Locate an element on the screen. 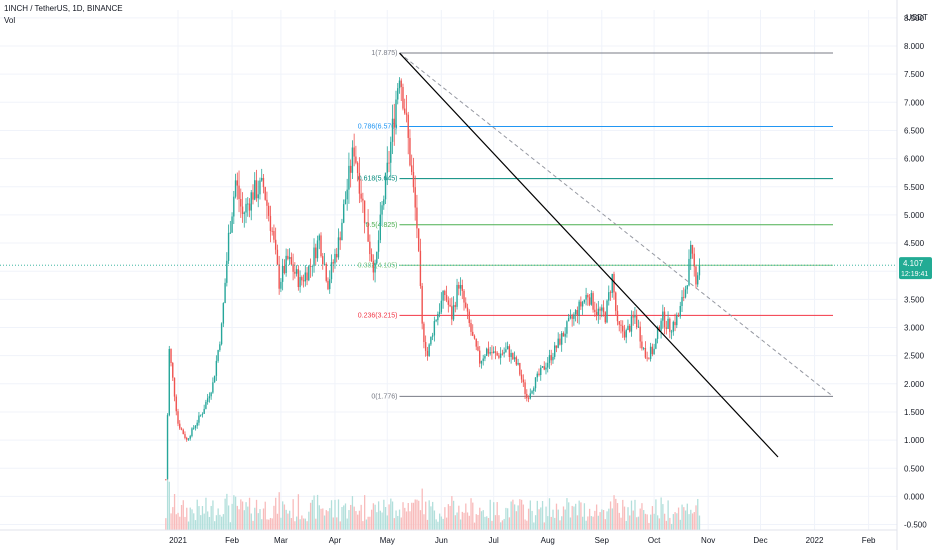  time-tick-label: 2021 is located at coordinates (178, 540).